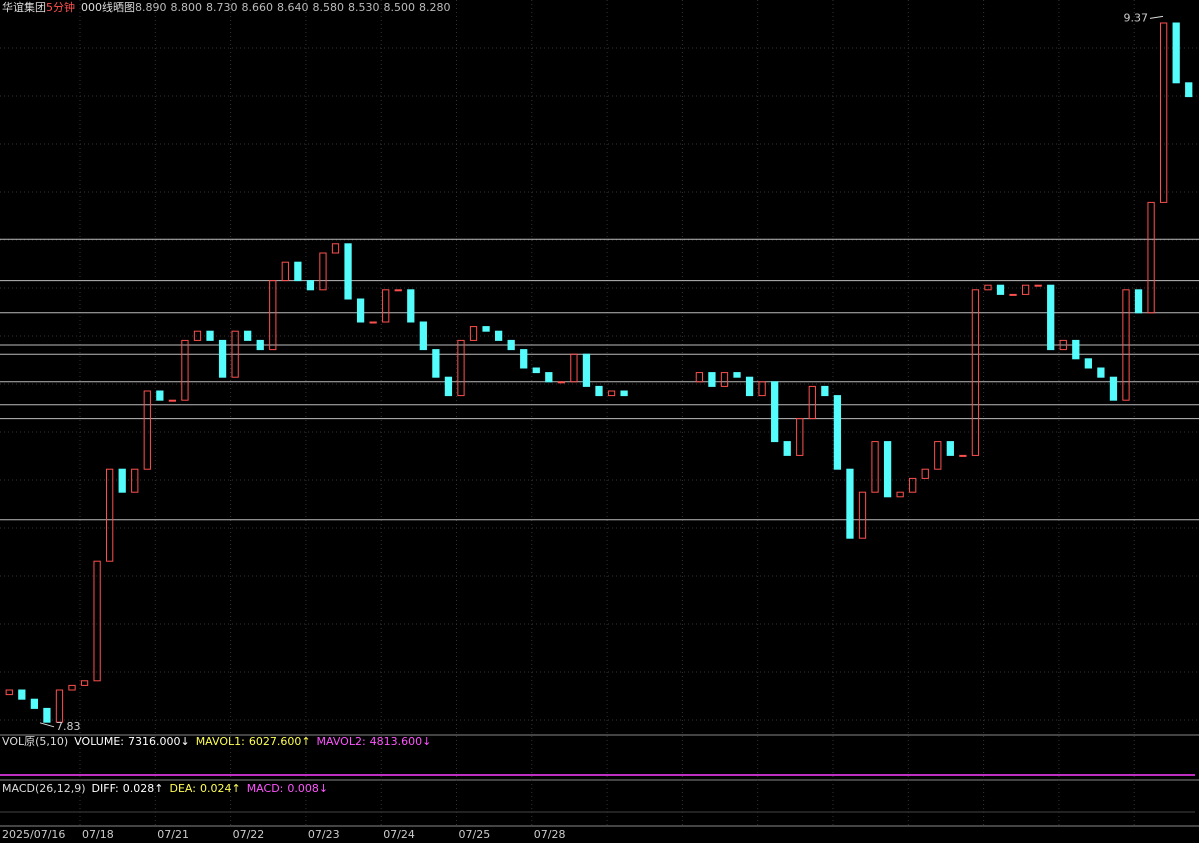  I want to click on item-value: 7316.000↓, so click(159, 741).